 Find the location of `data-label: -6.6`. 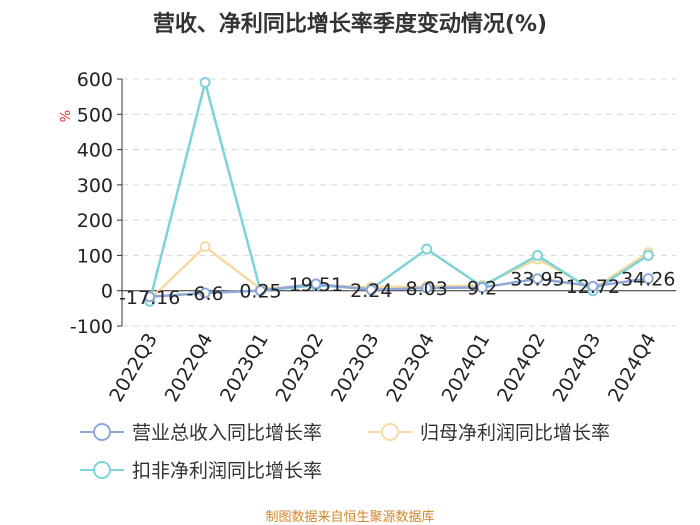

data-label: -6.6 is located at coordinates (205, 294).